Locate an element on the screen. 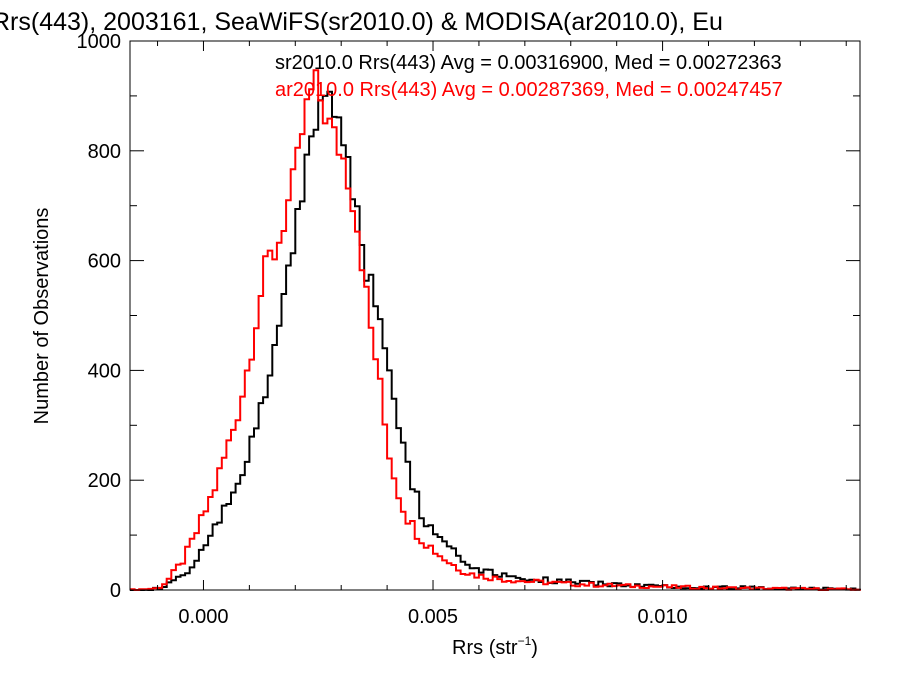 This screenshot has height=675, width=900. x-axis-label-close: ) is located at coordinates (534, 648).